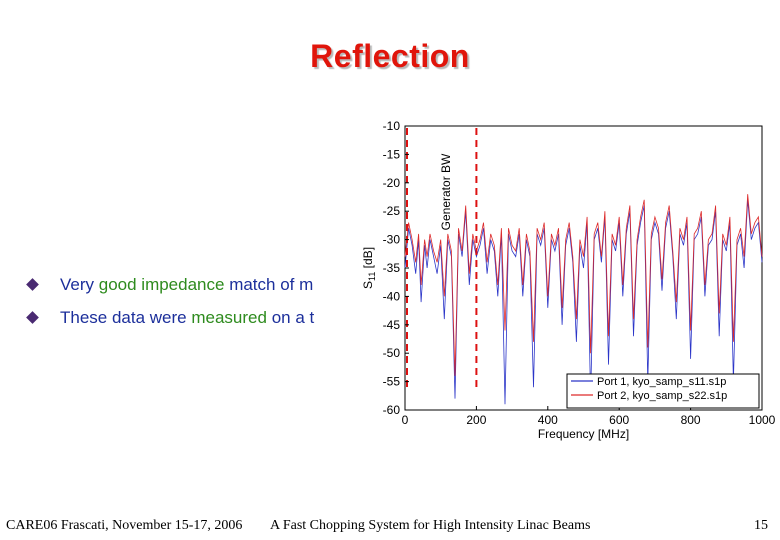 The image size is (780, 540). Describe the element at coordinates (392, 382) in the screenshot. I see `y-tick-label: -55` at that location.